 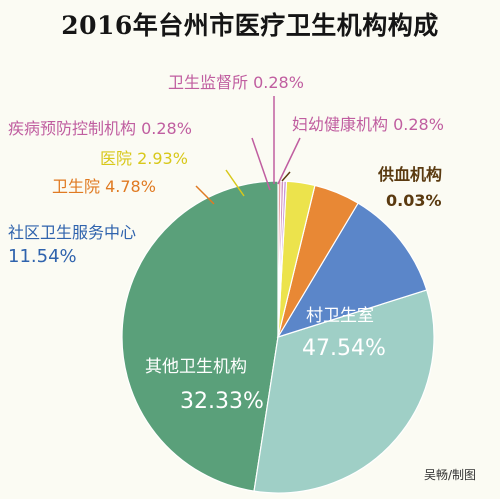 What do you see at coordinates (414, 200) in the screenshot?
I see `slice-label-value-8: 0.03%` at bounding box center [414, 200].